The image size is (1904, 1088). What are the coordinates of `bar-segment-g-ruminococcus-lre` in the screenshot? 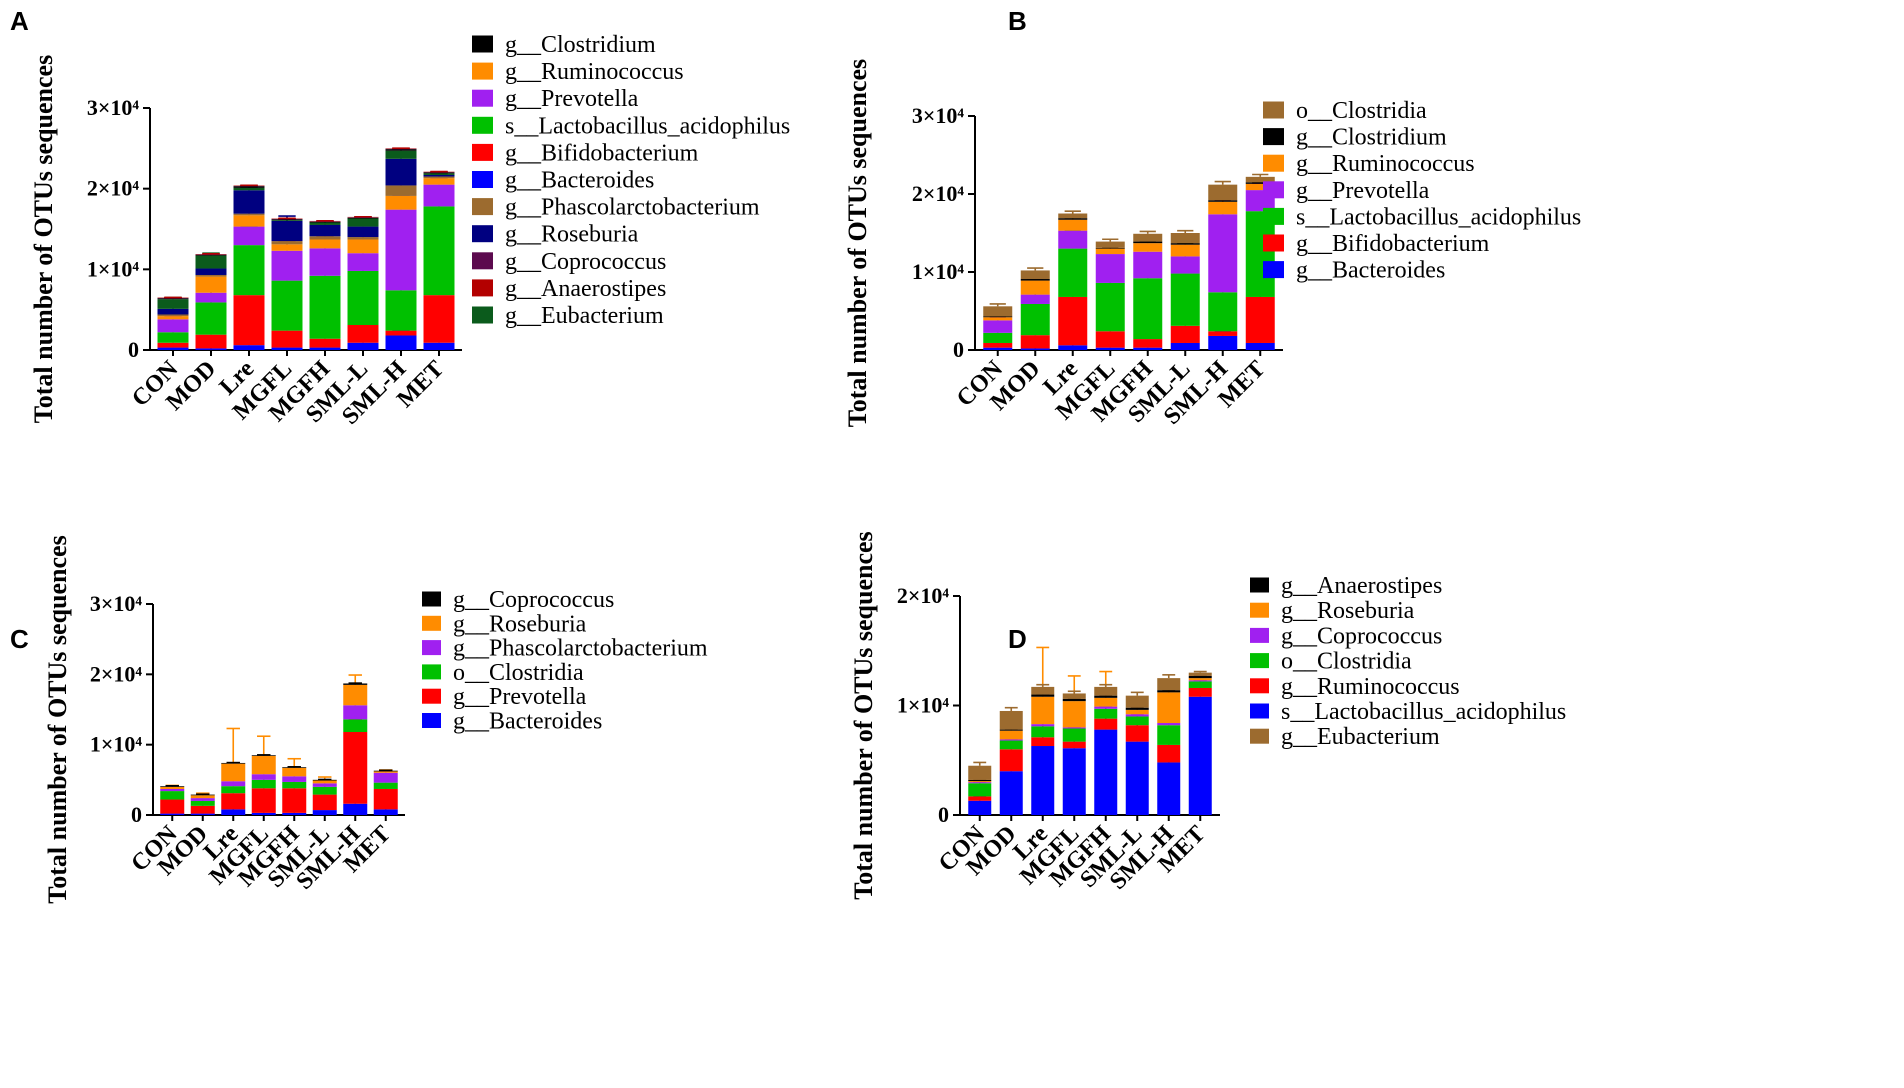 It's located at (1072, 225).